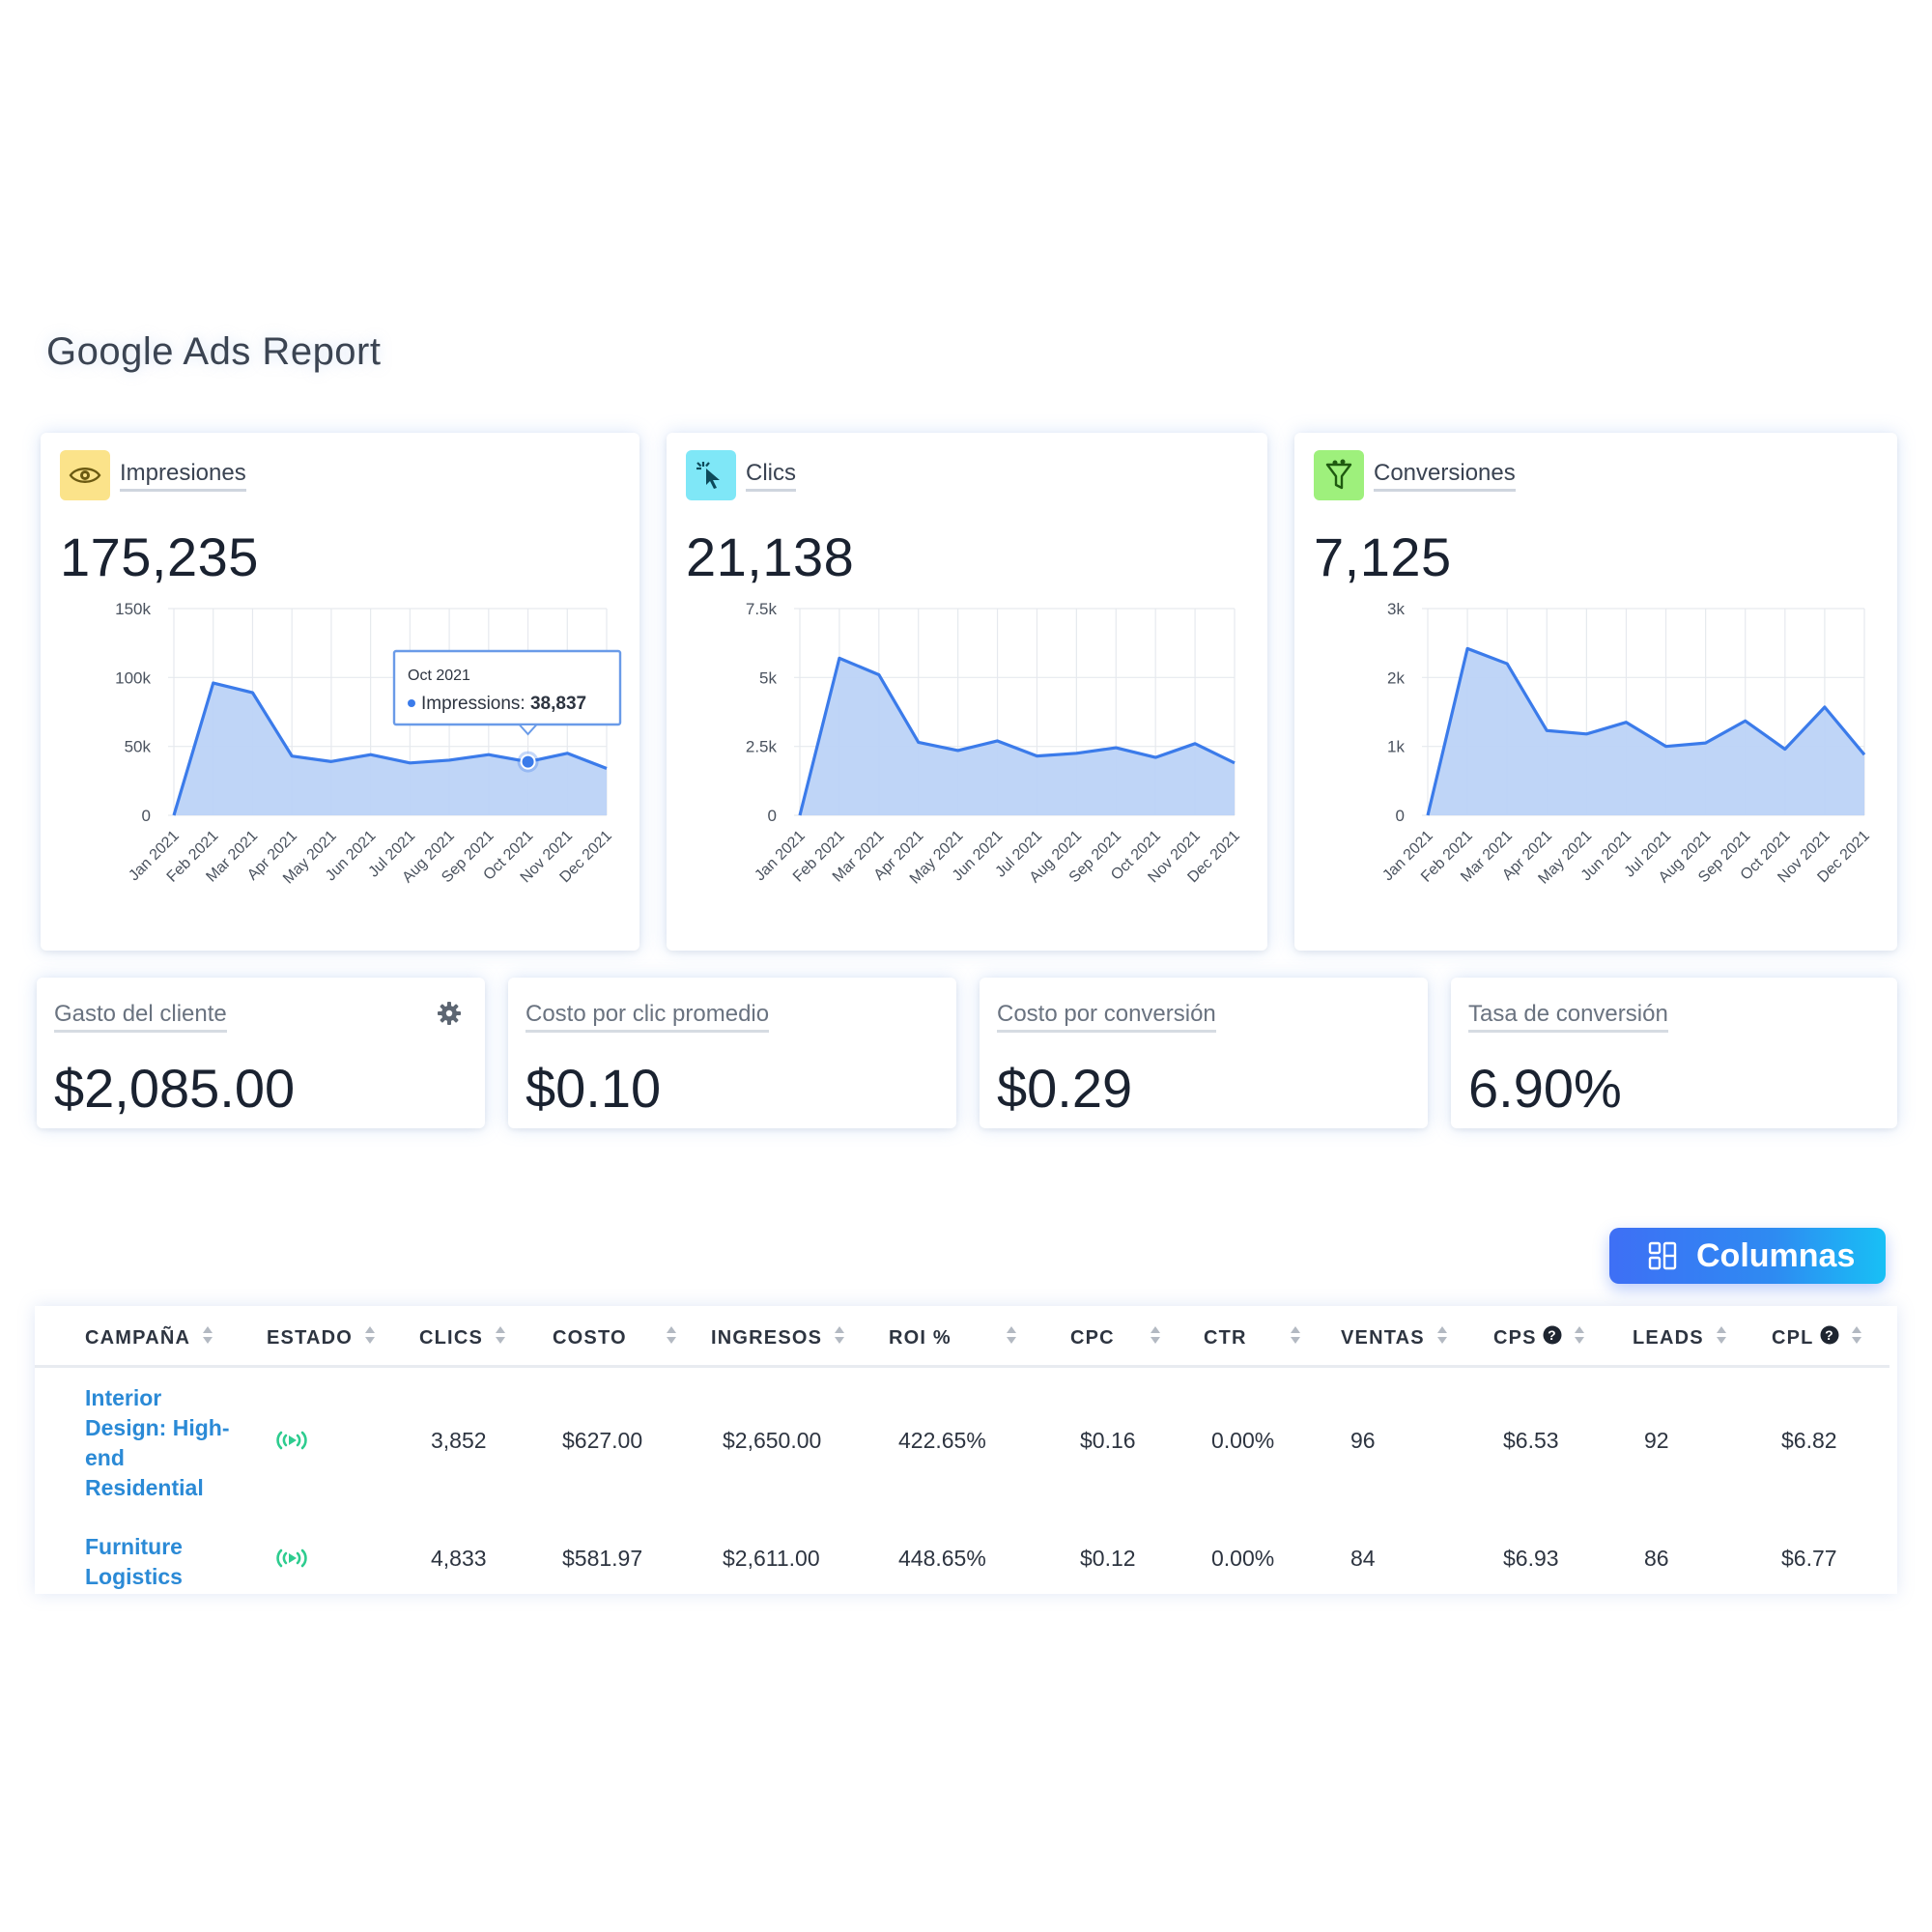 The height and width of the screenshot is (1932, 1932). What do you see at coordinates (1662, 1255) in the screenshot?
I see `columns-icon` at bounding box center [1662, 1255].